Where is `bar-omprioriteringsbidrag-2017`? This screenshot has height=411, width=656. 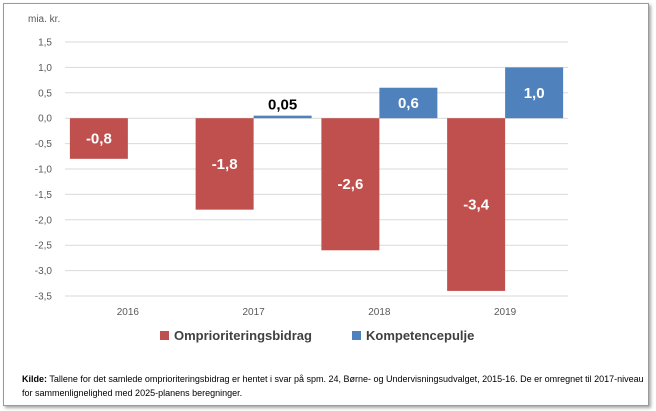
bar-omprioriteringsbidrag-2017 is located at coordinates (224, 164).